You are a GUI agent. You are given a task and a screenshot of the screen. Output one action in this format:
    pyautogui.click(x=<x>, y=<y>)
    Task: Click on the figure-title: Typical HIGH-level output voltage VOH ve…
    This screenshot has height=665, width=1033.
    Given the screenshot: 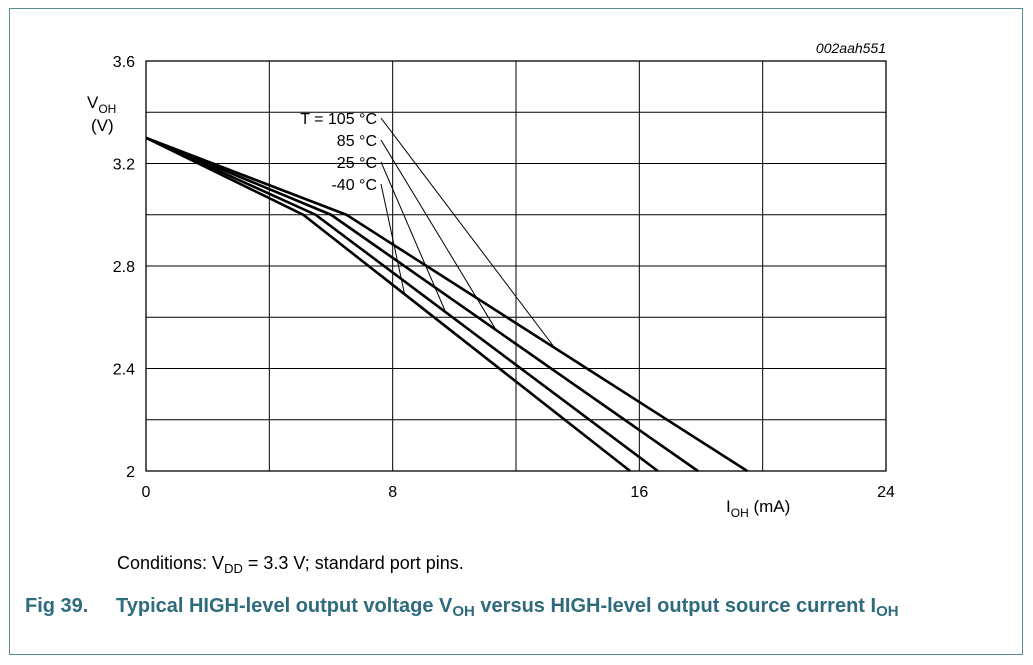 What is the action you would take?
    pyautogui.click(x=507, y=607)
    